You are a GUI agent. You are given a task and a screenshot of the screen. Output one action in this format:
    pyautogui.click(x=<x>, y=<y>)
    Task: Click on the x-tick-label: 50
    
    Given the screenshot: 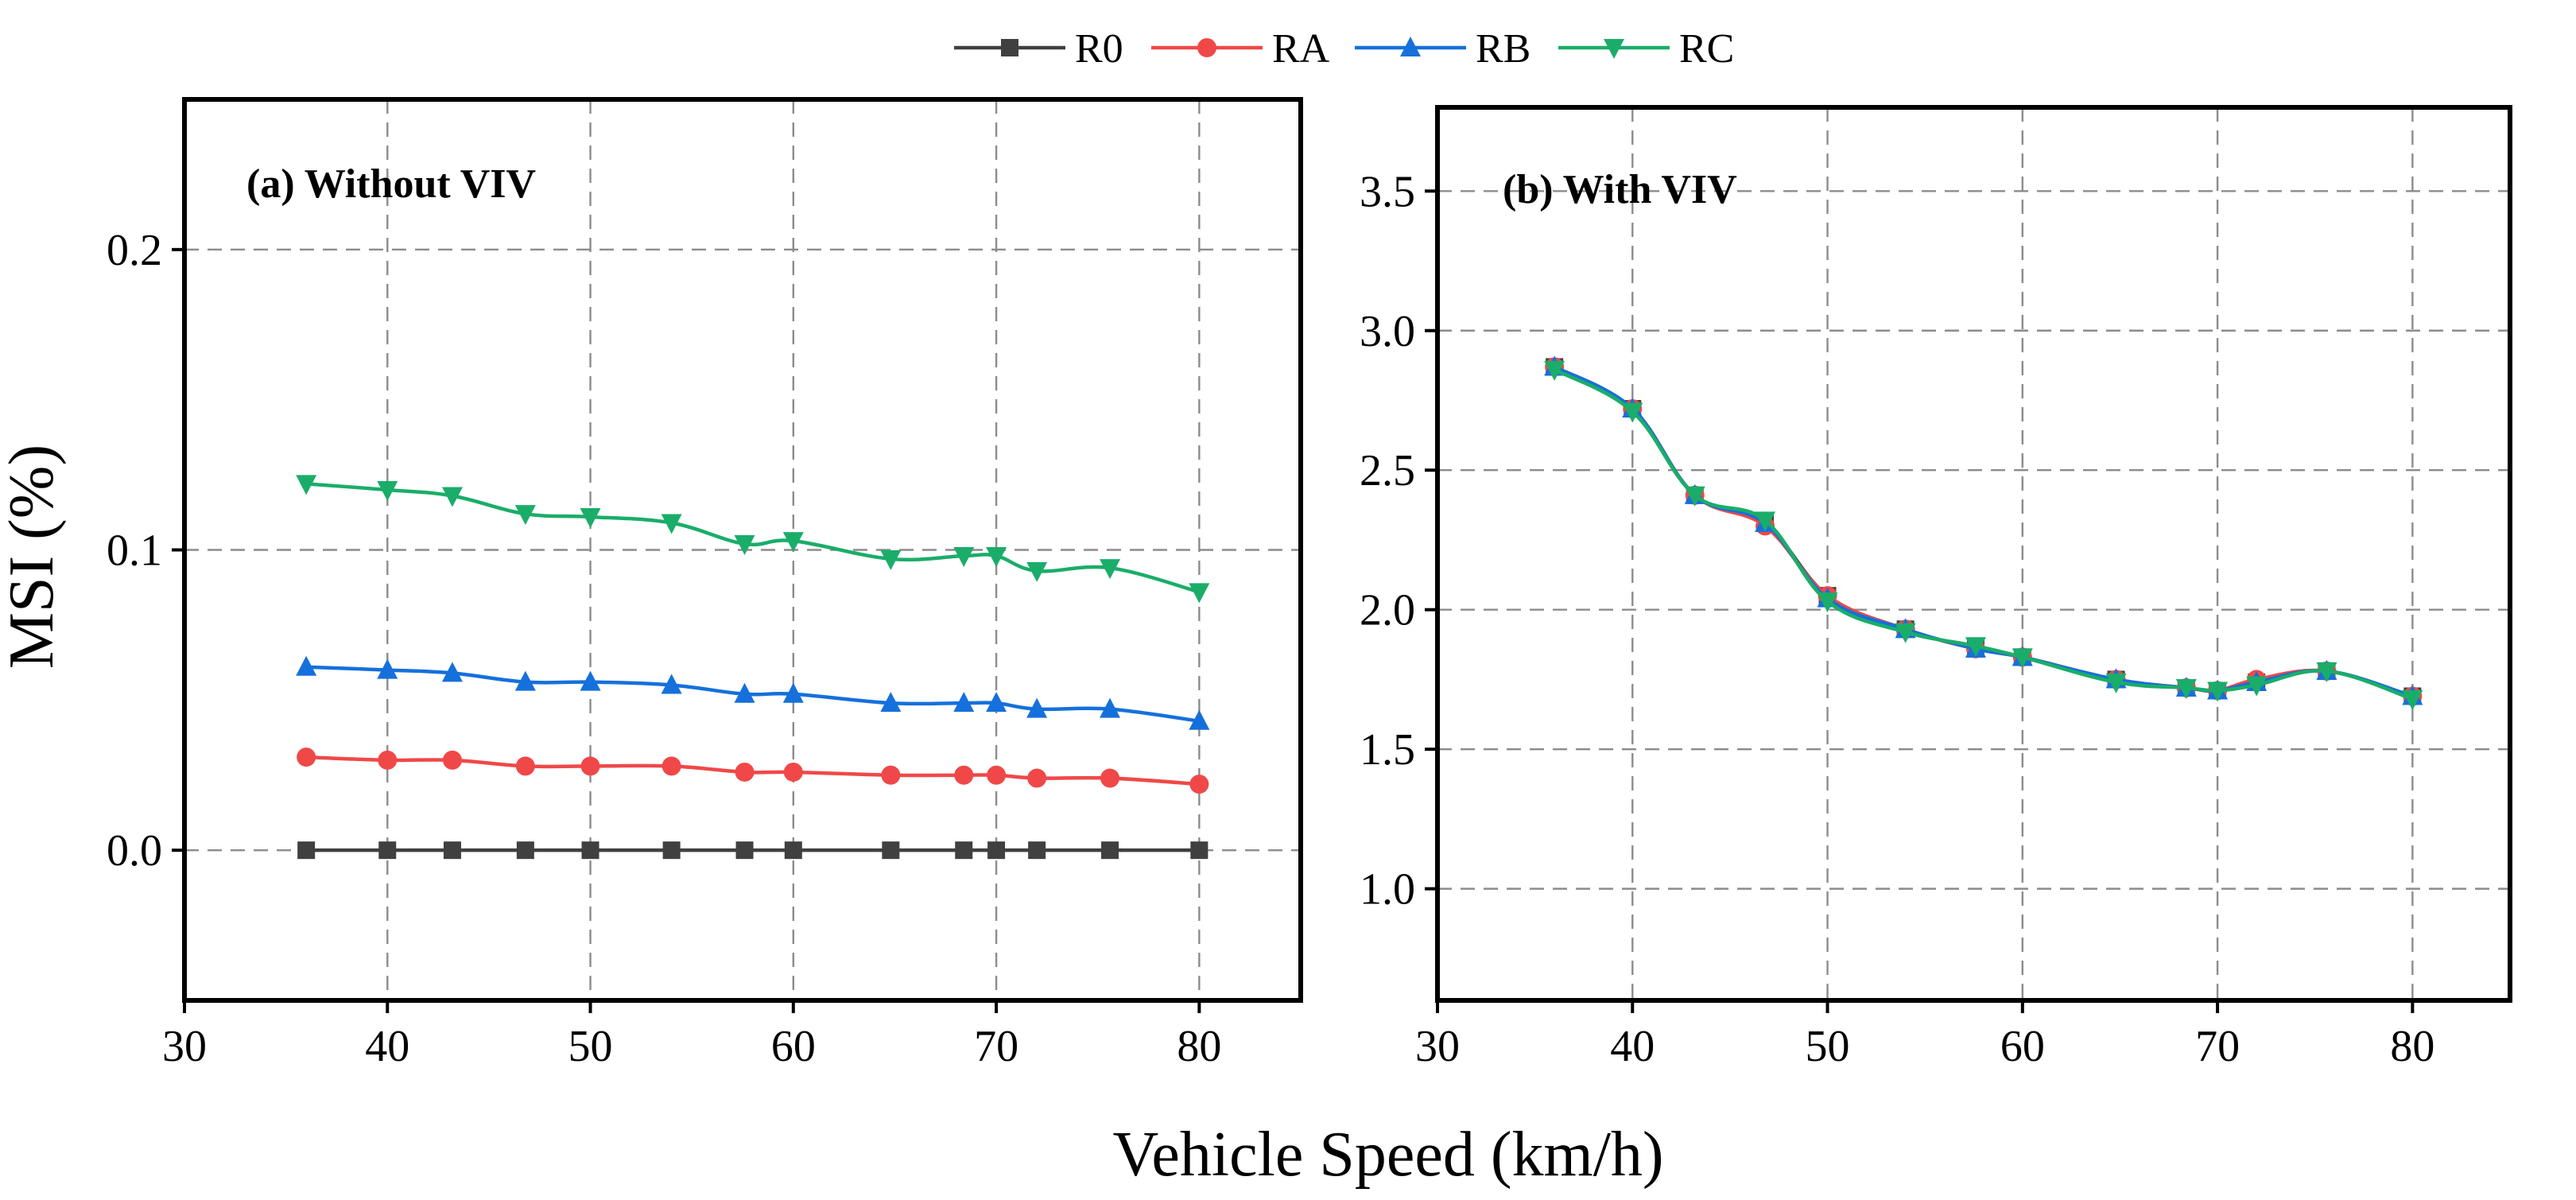 What is the action you would take?
    pyautogui.click(x=590, y=1047)
    